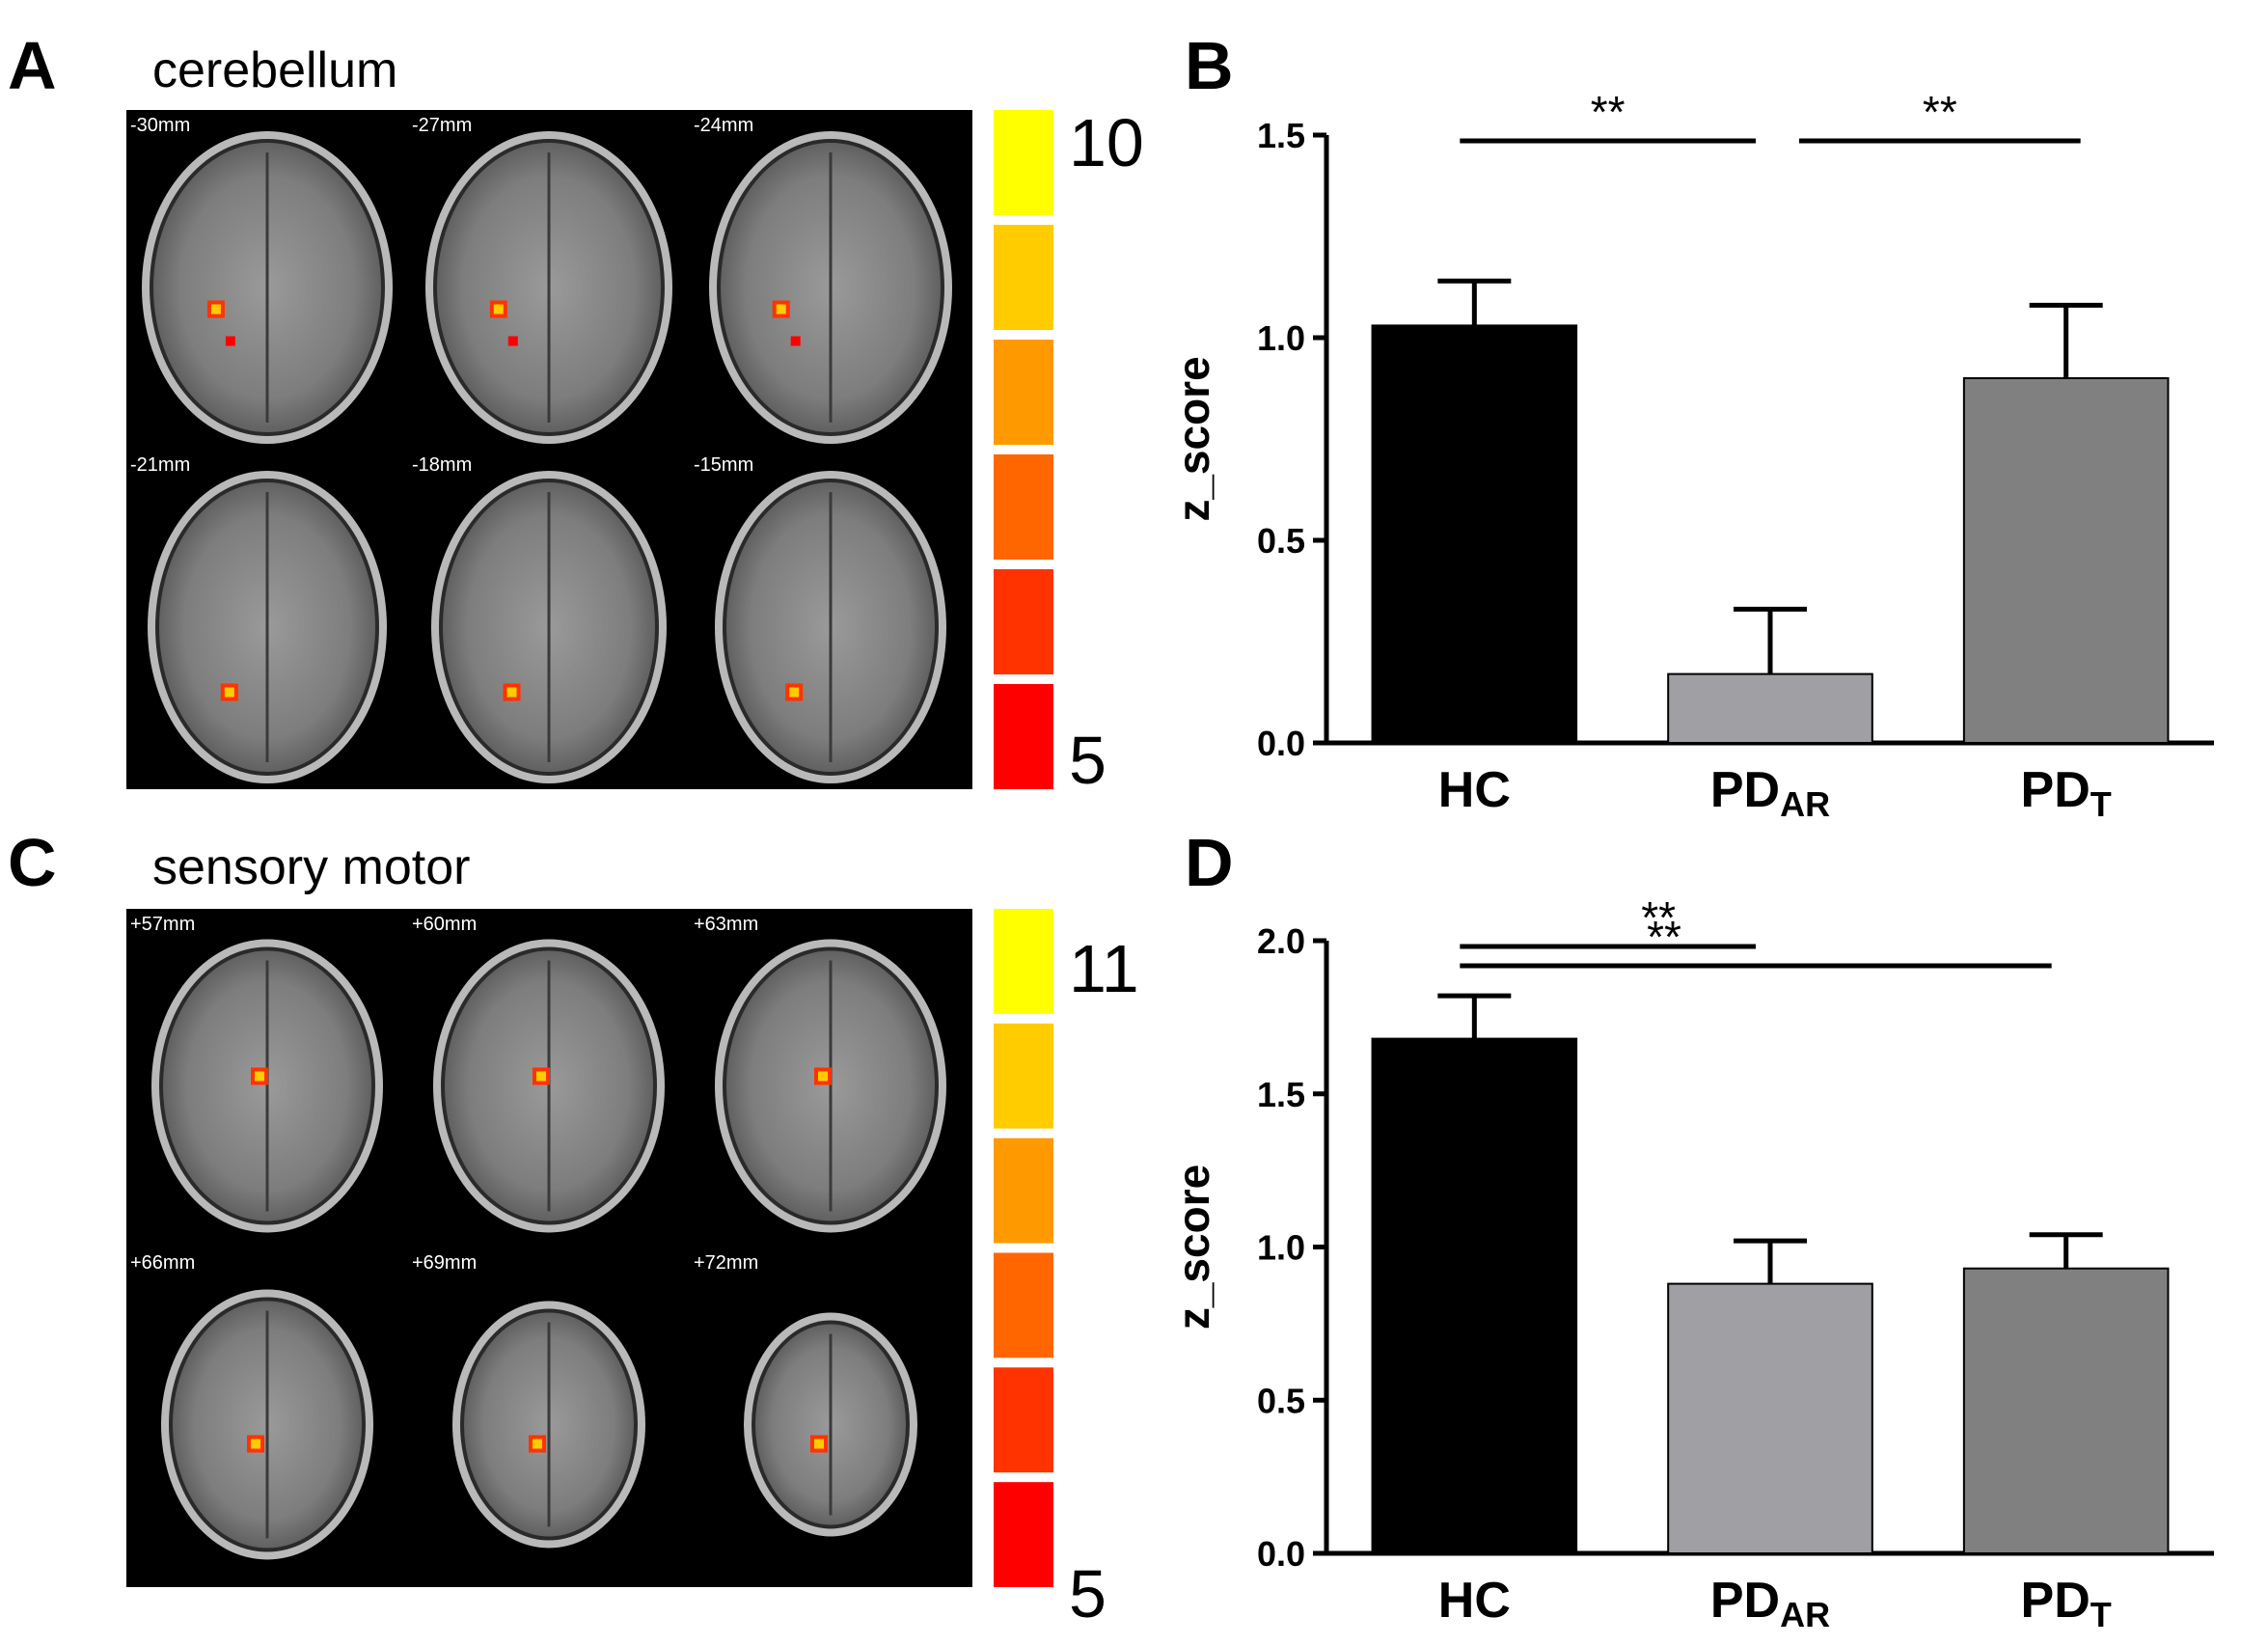 This screenshot has height=1645, width=2268. I want to click on panel-letter-a: A, so click(33, 65).